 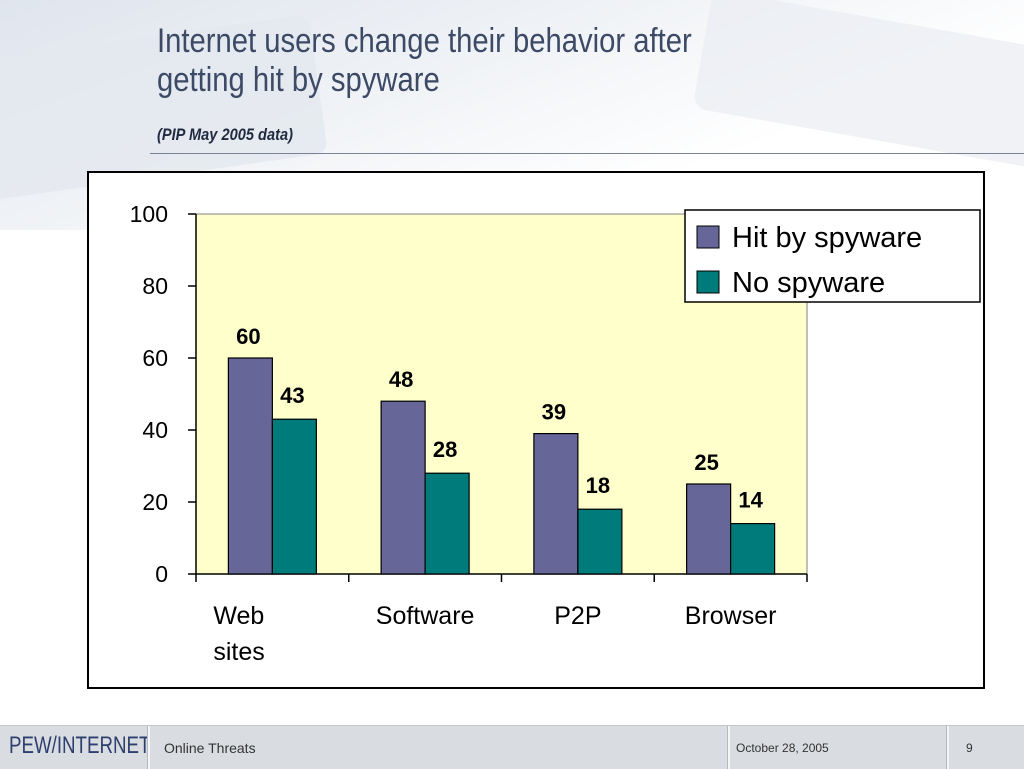 I want to click on x-tick-label: sites, so click(x=238, y=652).